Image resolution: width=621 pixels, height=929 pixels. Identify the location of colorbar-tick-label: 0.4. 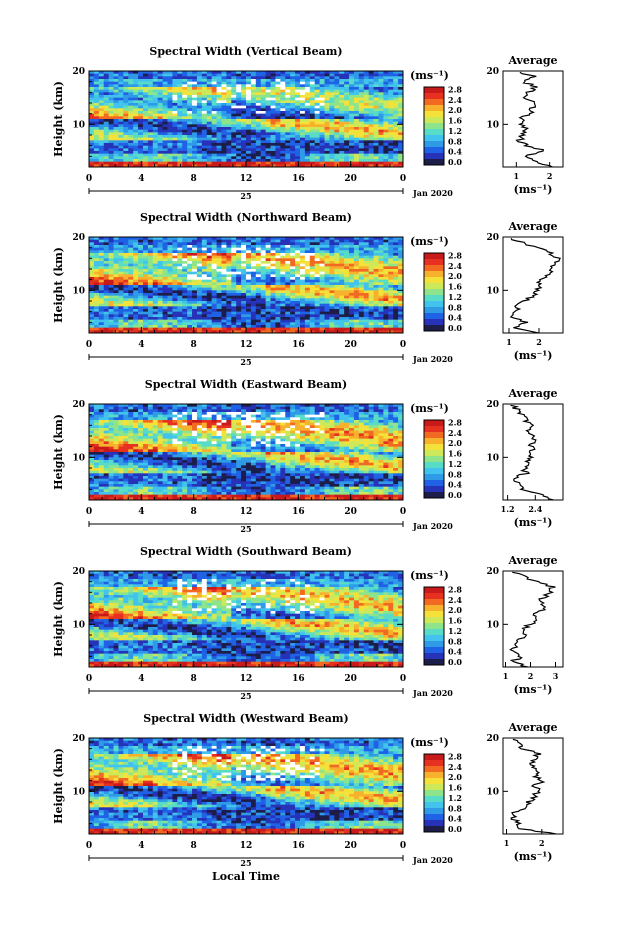
(455, 152).